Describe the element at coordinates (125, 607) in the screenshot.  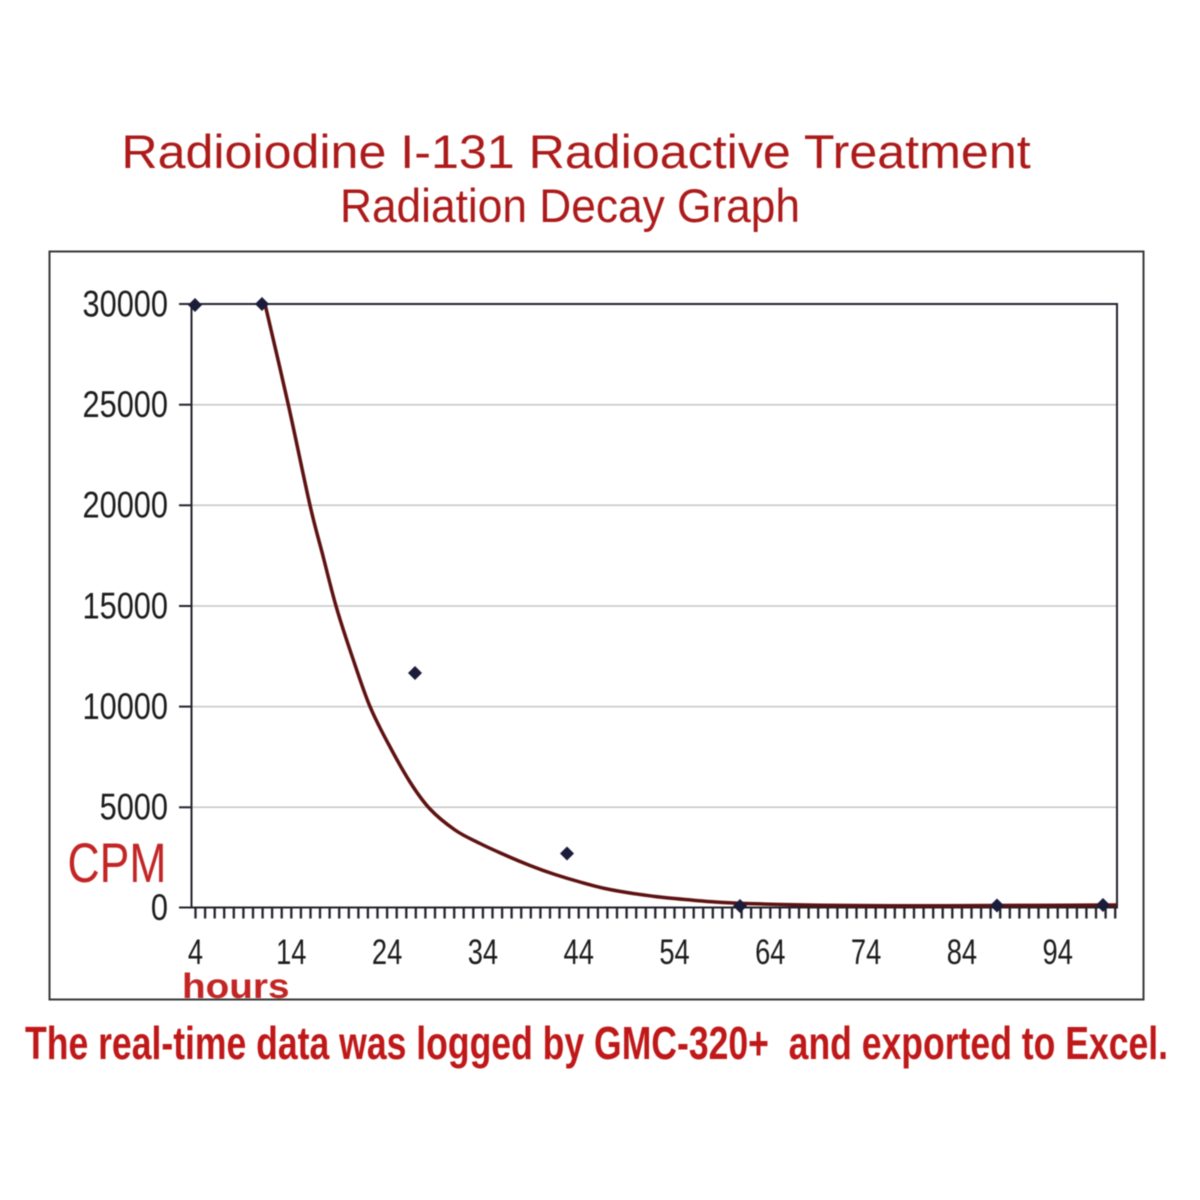
I see `svg-text: 15000` at that location.